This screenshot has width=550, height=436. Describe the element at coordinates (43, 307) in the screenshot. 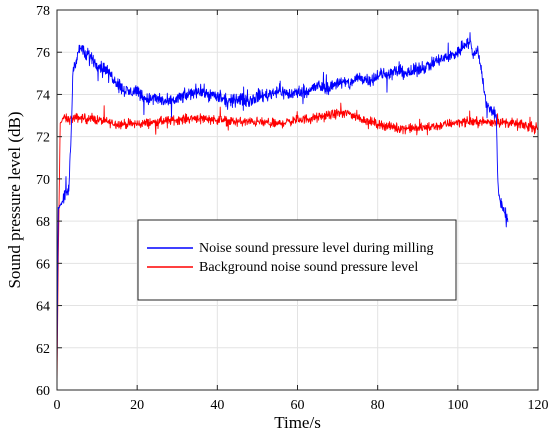

I see `y-tick-label: 64` at that location.